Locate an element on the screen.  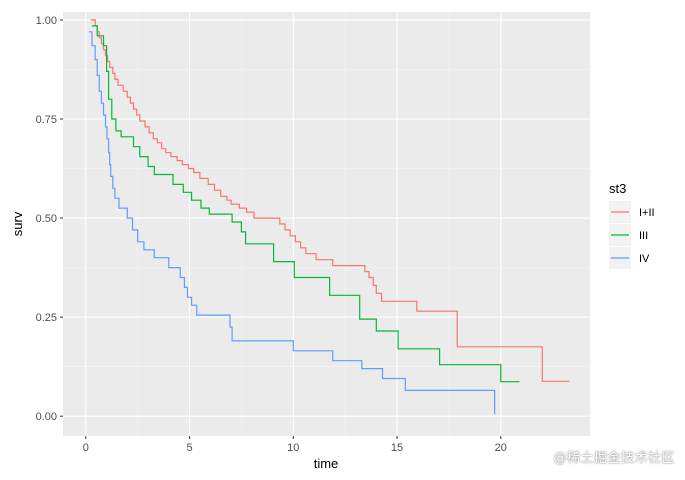
y-tick-label: 0.25 is located at coordinates (46, 318).